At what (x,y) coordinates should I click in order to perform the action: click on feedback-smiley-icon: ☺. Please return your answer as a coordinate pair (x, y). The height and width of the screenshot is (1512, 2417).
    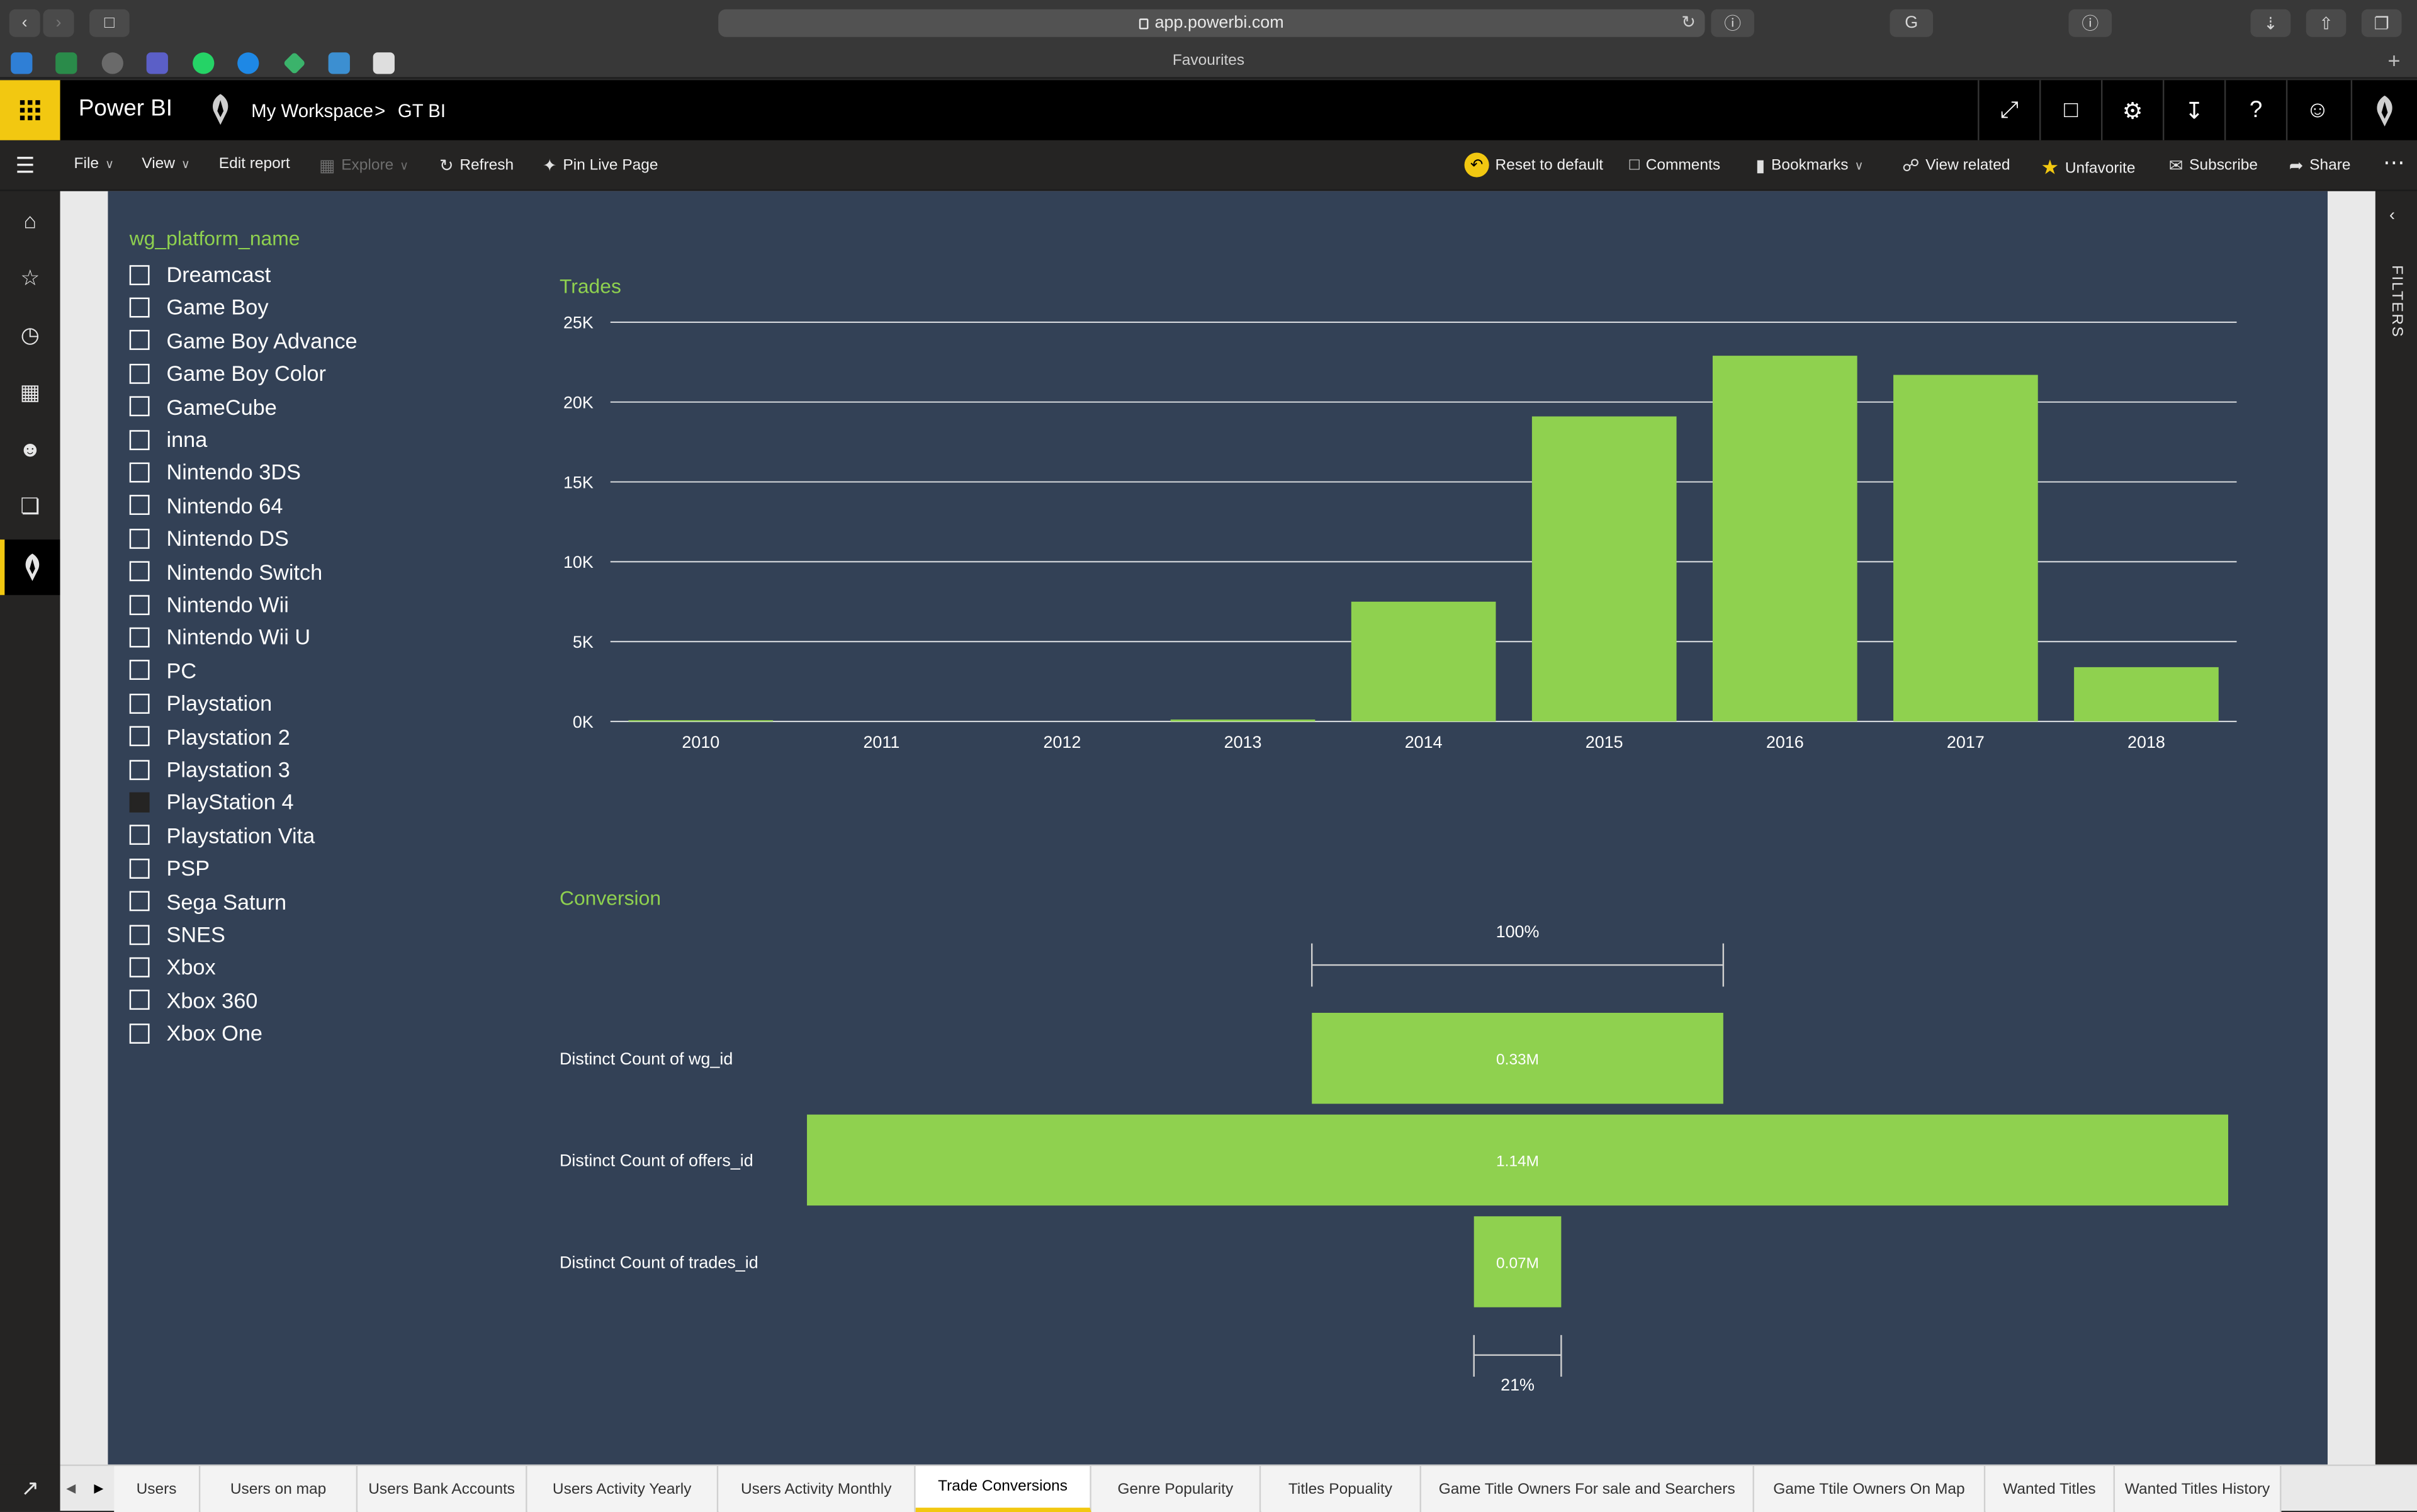
    Looking at the image, I should click on (2316, 110).